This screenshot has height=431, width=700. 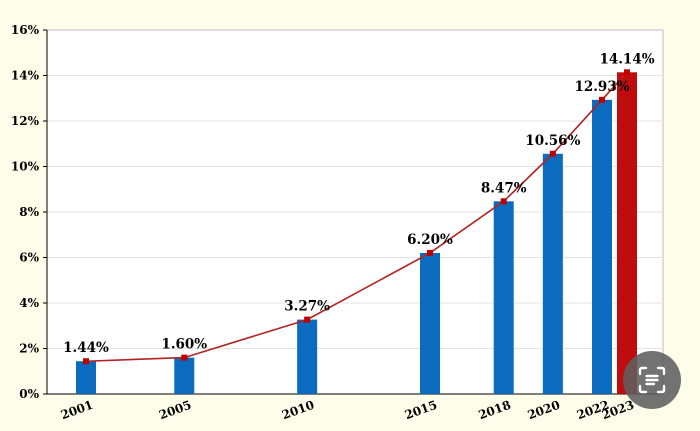 What do you see at coordinates (184, 375) in the screenshot?
I see `bar-2005` at bounding box center [184, 375].